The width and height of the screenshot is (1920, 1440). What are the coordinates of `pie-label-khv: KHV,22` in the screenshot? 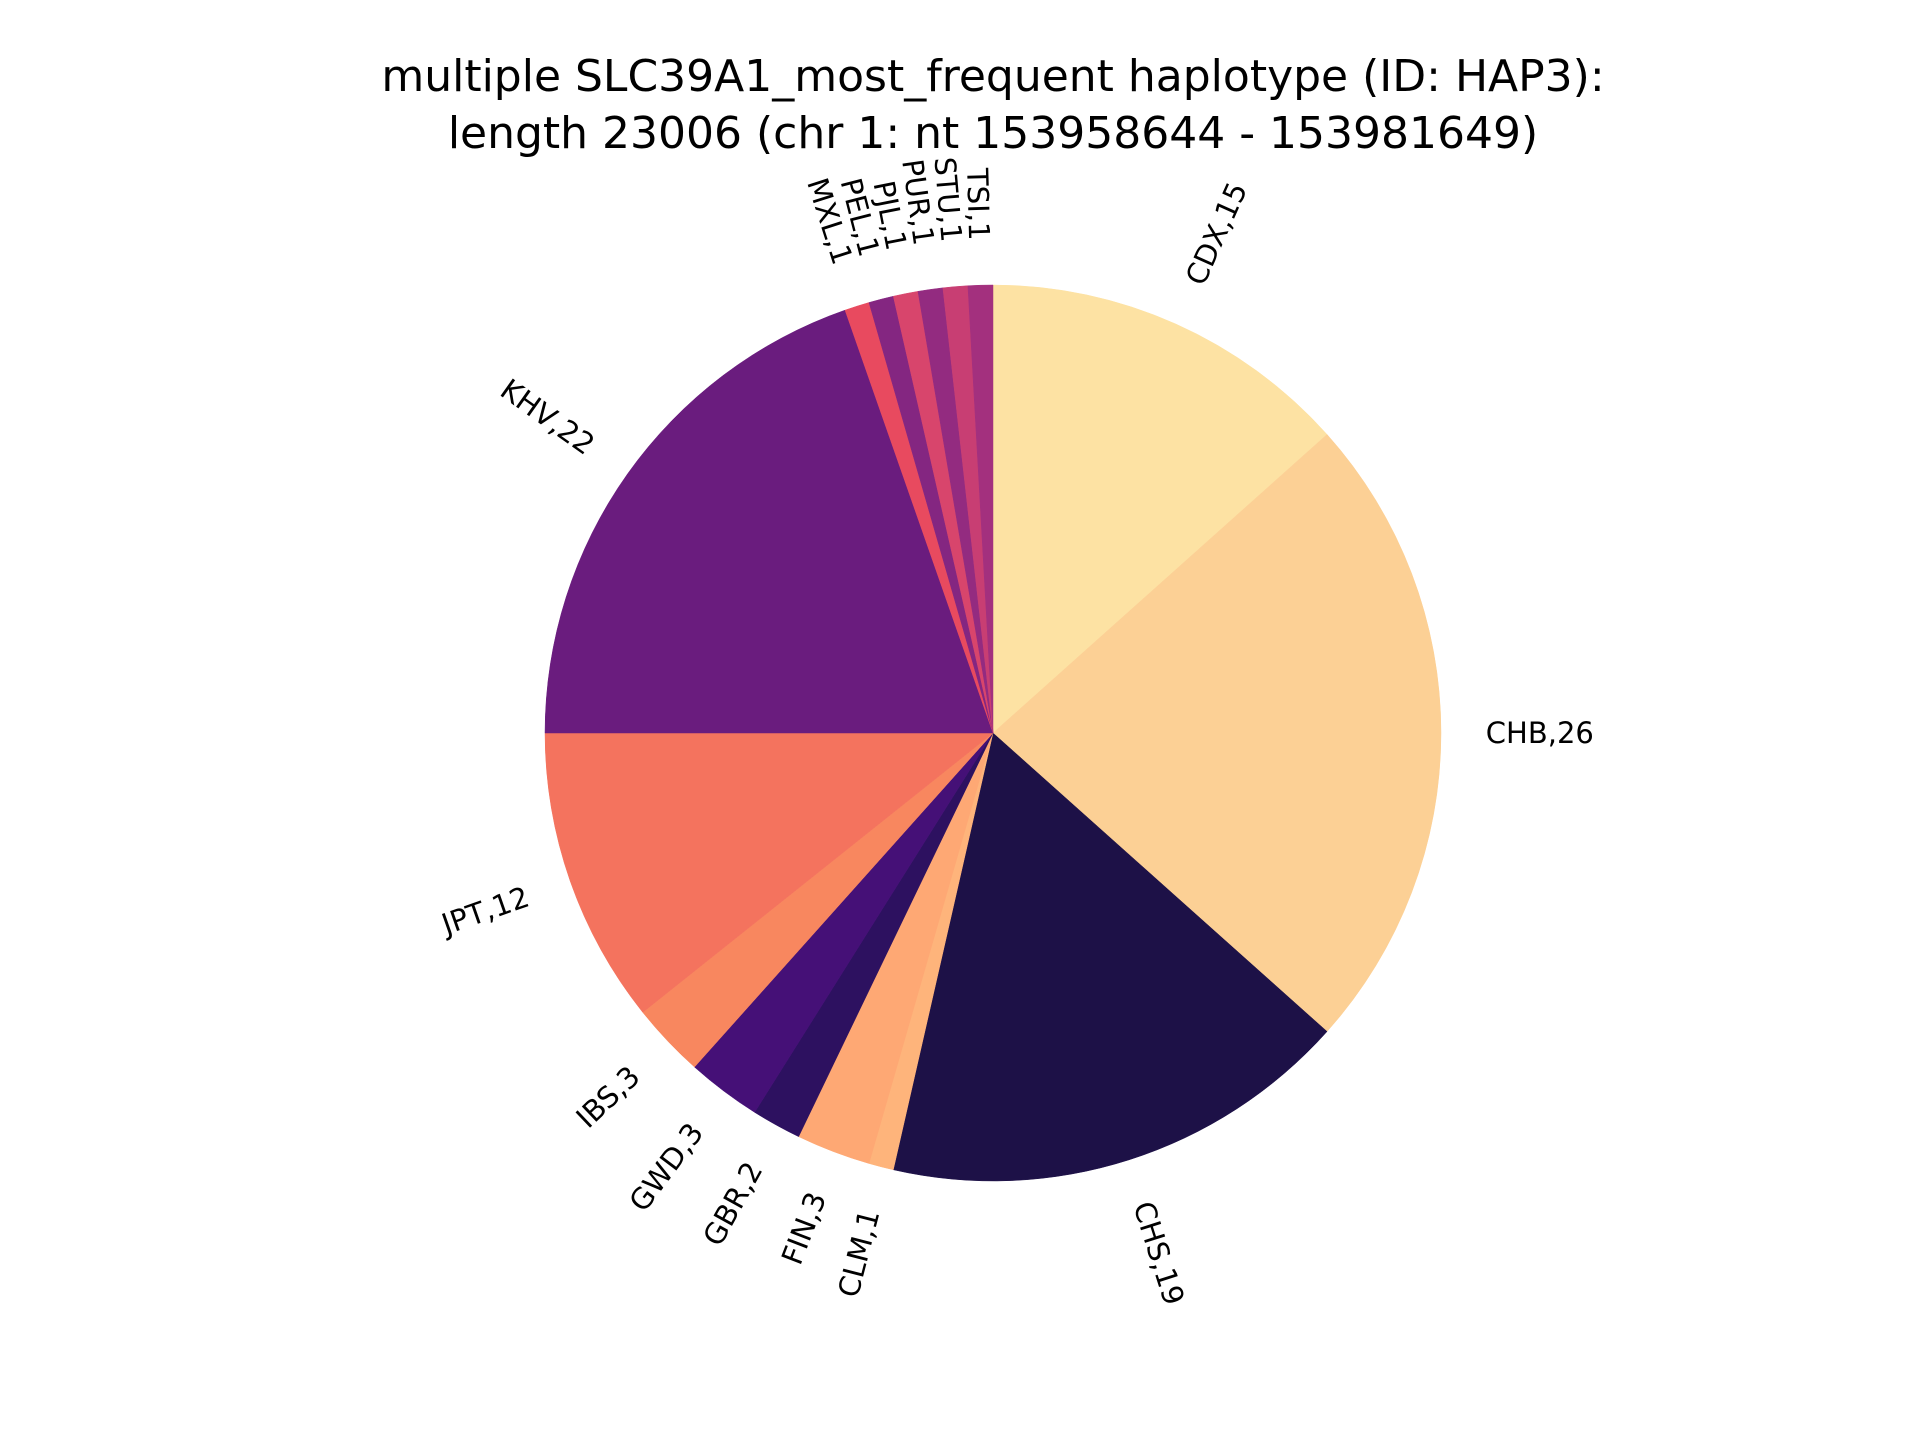 It's located at (547, 417).